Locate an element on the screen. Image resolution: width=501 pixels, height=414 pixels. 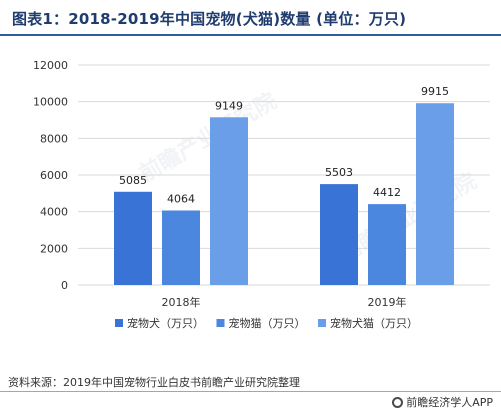
legend-label: 宠物猫（万只） is located at coordinates (267, 323).